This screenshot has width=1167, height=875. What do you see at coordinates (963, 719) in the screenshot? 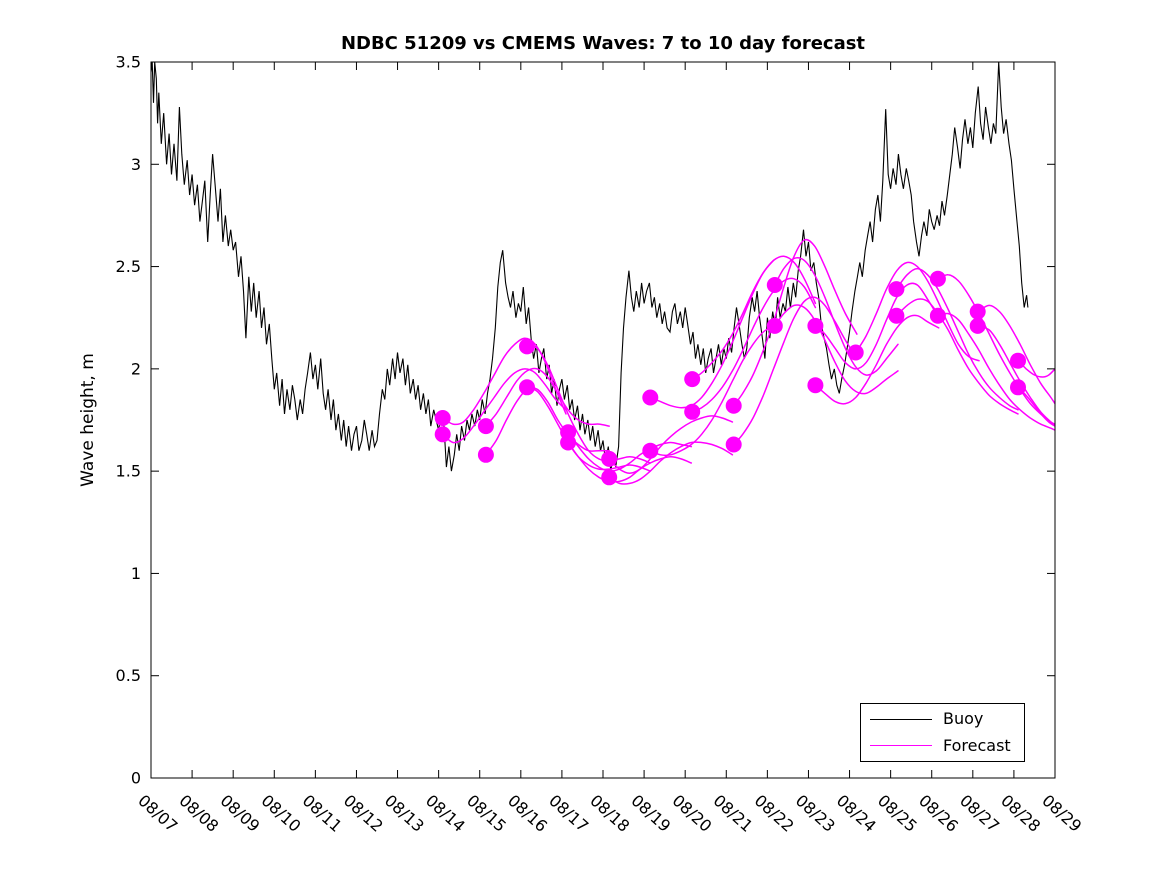
I see `legend-label: Buoy` at bounding box center [963, 719].